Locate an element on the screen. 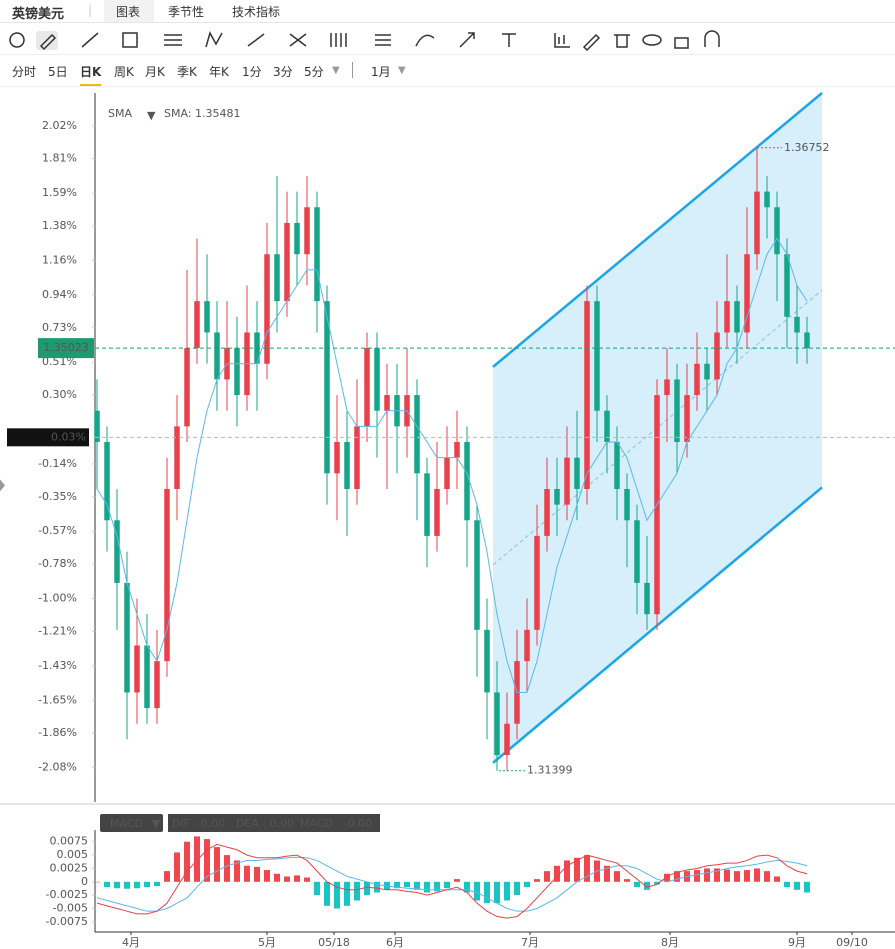 This screenshot has width=895, height=949. period: 年K is located at coordinates (219, 72).